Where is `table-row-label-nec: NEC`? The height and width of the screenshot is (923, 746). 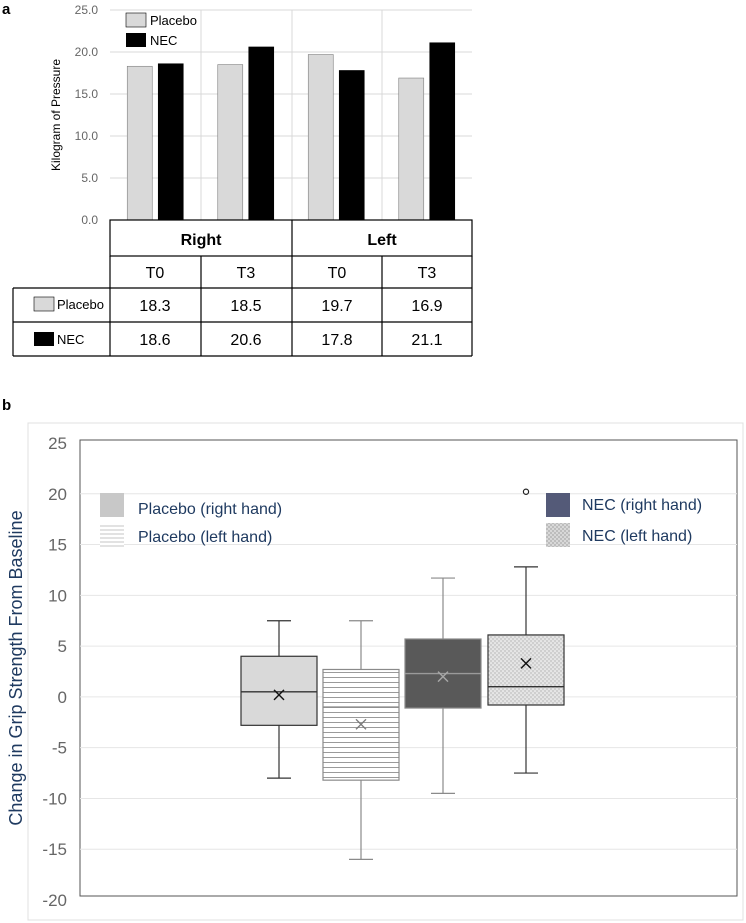 table-row-label-nec: NEC is located at coordinates (70, 339).